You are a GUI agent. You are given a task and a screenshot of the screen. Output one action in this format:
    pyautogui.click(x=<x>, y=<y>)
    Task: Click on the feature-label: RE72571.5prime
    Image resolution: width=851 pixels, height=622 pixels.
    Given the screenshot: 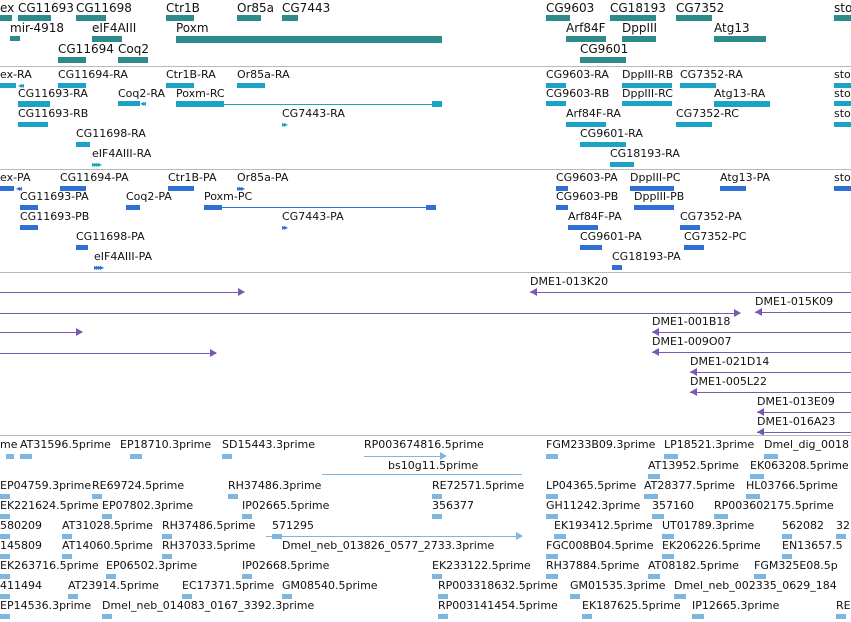 What is the action you would take?
    pyautogui.click(x=478, y=485)
    